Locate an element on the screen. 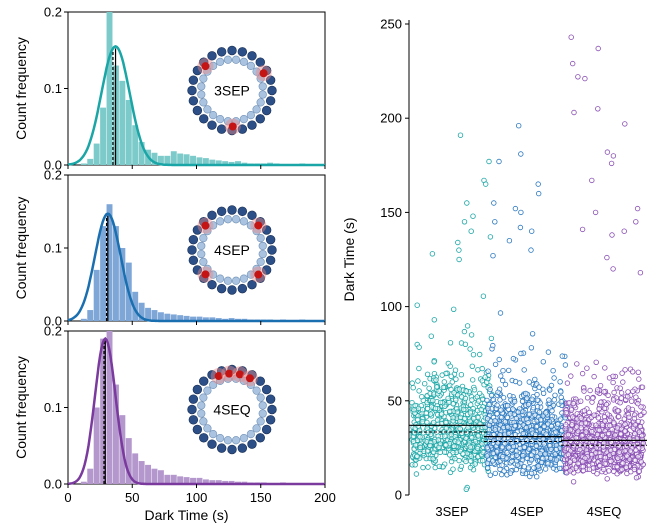 This screenshot has height=531, width=662. ring-diagram: 4SEP is located at coordinates (232, 250).